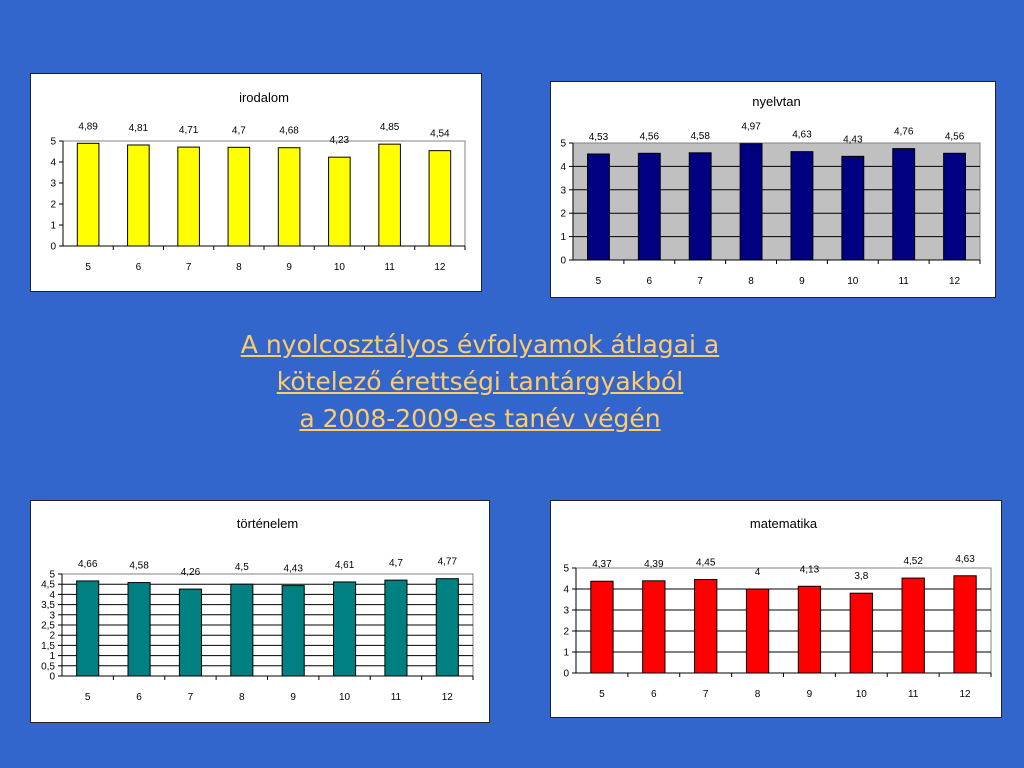 This screenshot has height=768, width=1024. I want to click on data-label: 4,53, so click(599, 137).